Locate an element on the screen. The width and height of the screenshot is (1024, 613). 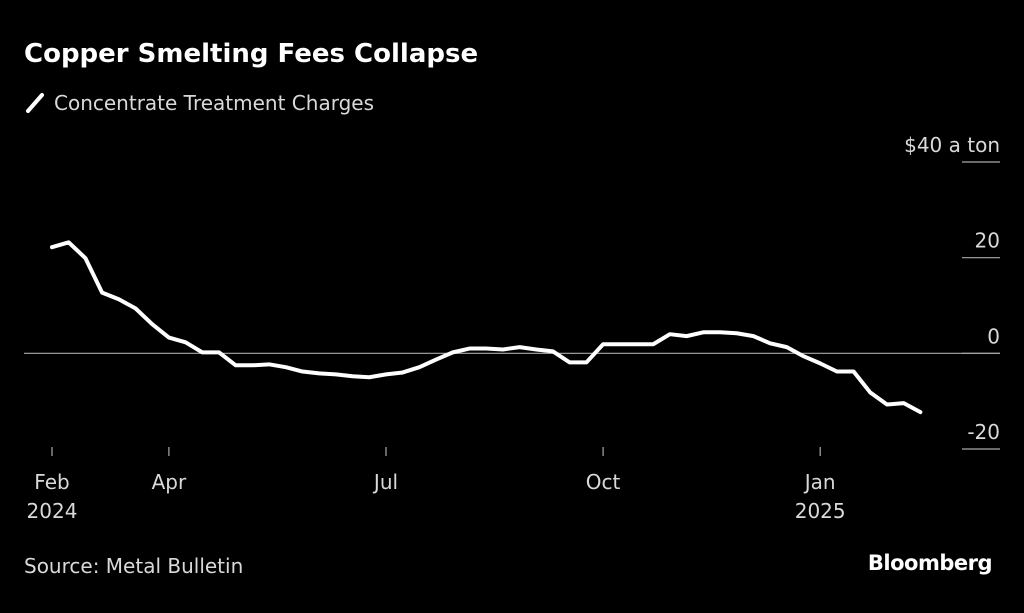
x-tick-label: Feb 2024 is located at coordinates (52, 496).